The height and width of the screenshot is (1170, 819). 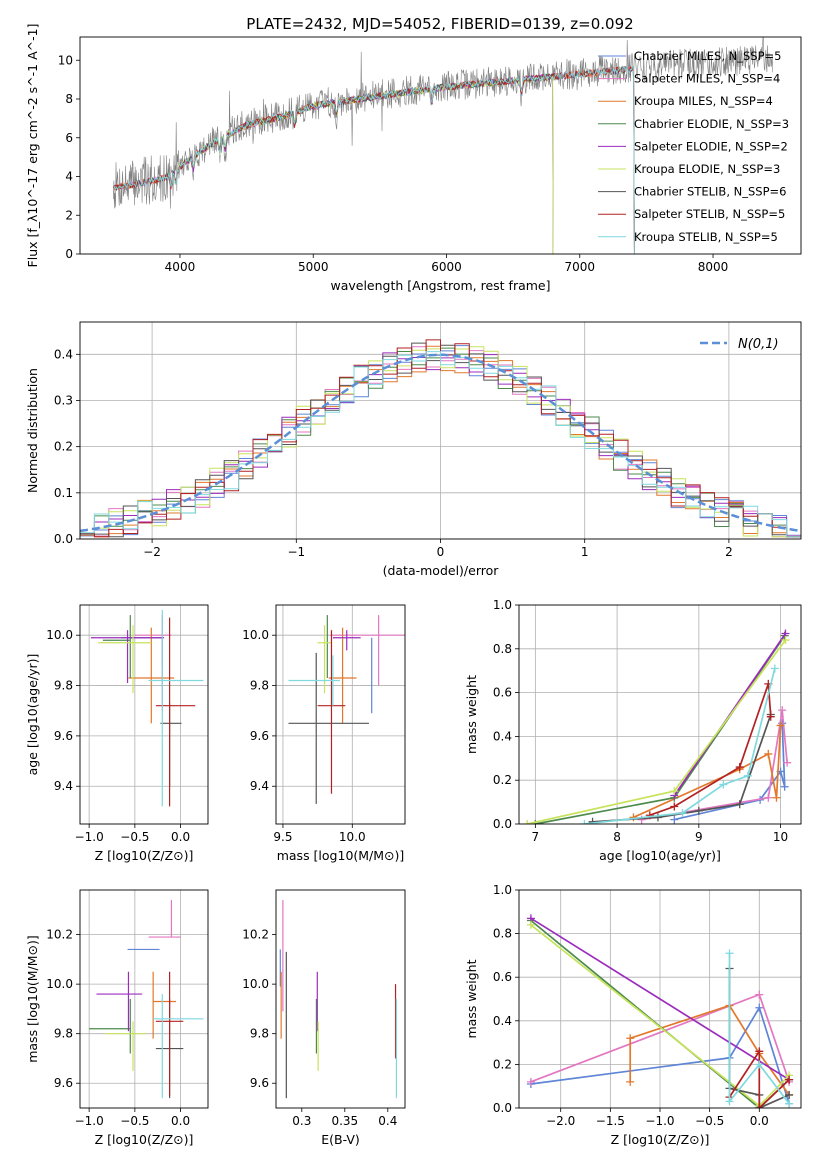 What do you see at coordinates (373, 159) in the screenshot?
I see `model-spectrum-kroupa_stelib` at bounding box center [373, 159].